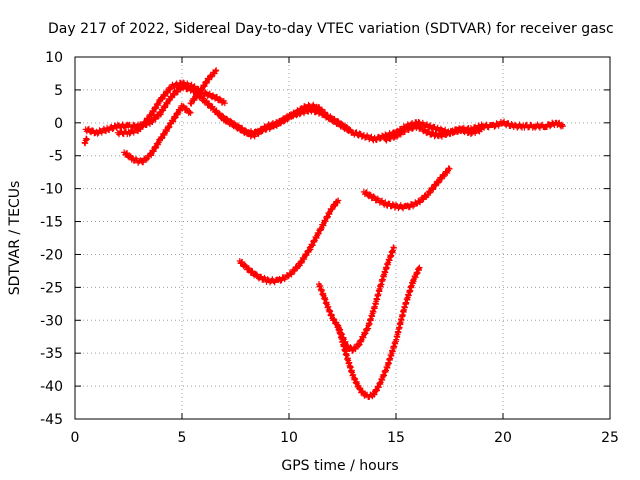 This screenshot has height=480, width=640. What do you see at coordinates (15, 238) in the screenshot?
I see `y-axis-label: SDTVAR / TECUs` at bounding box center [15, 238].